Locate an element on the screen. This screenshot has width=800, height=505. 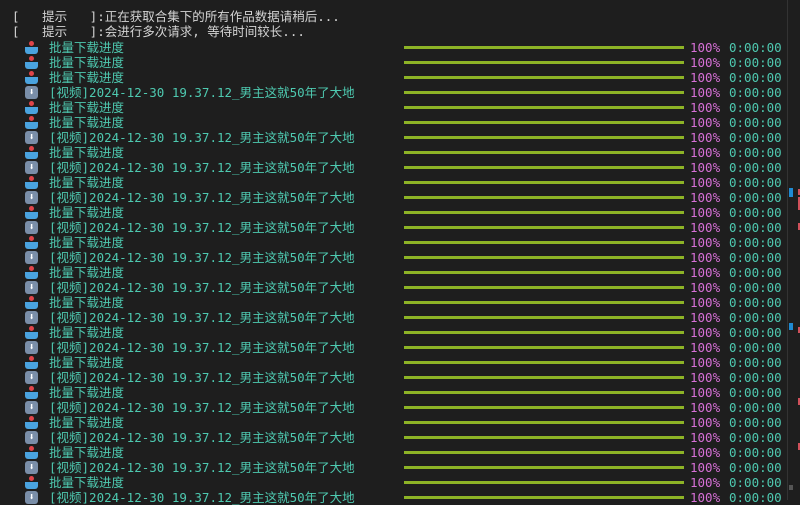
overview-ruler is located at coordinates (787, 250).